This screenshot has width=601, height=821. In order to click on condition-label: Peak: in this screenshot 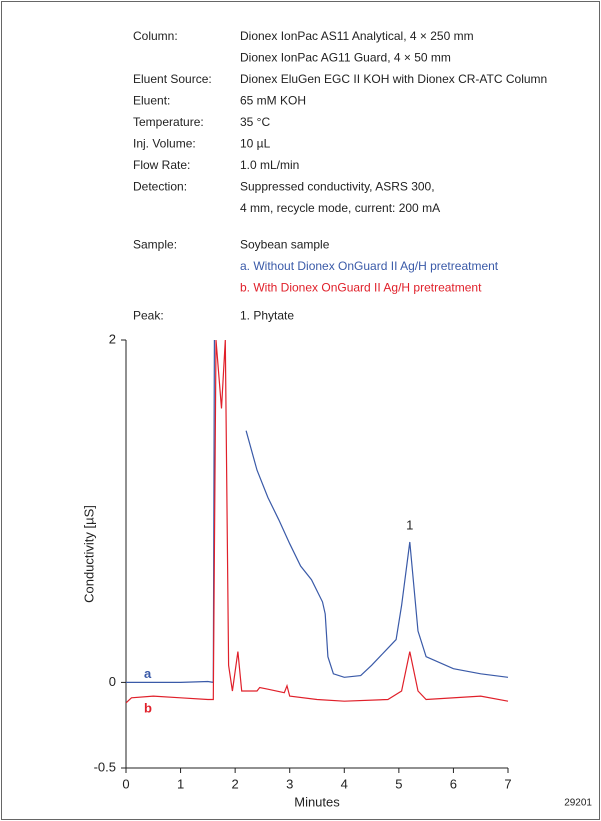, I will do `click(148, 316)`.